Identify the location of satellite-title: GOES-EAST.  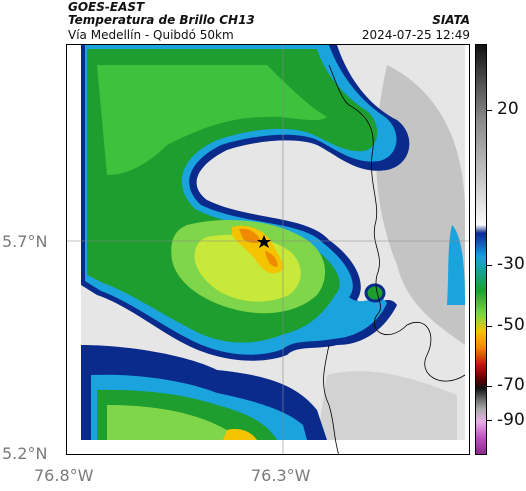
(106, 7).